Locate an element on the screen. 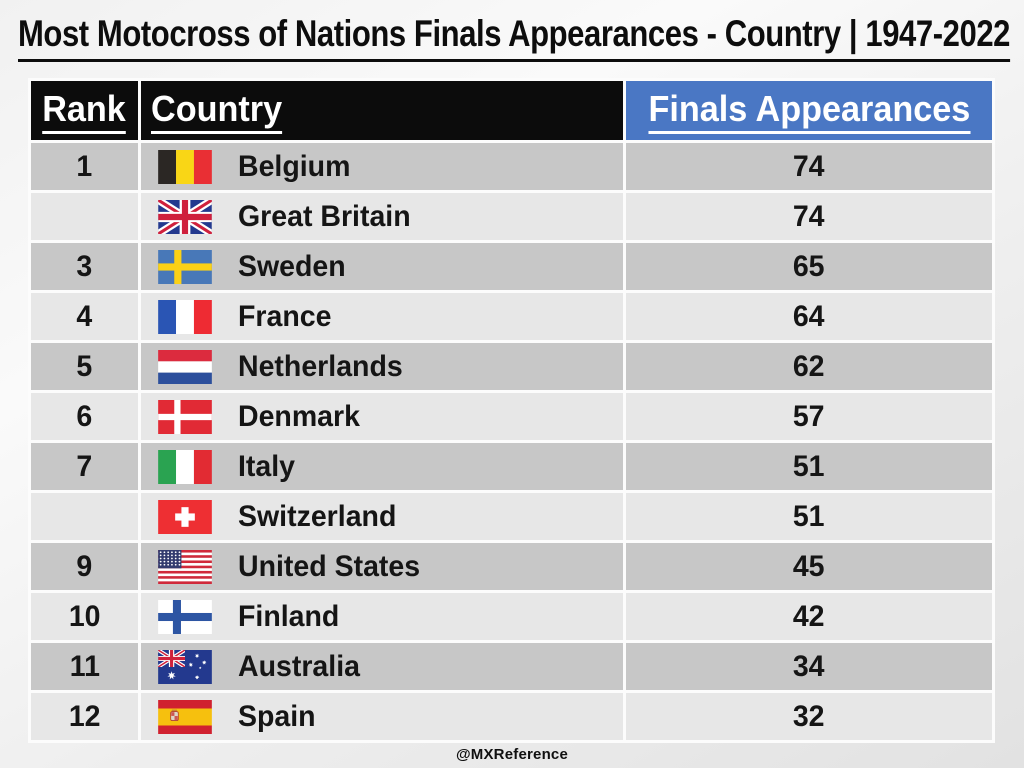 This screenshot has height=768, width=1024. rank-cell: 6 is located at coordinates (84, 416).